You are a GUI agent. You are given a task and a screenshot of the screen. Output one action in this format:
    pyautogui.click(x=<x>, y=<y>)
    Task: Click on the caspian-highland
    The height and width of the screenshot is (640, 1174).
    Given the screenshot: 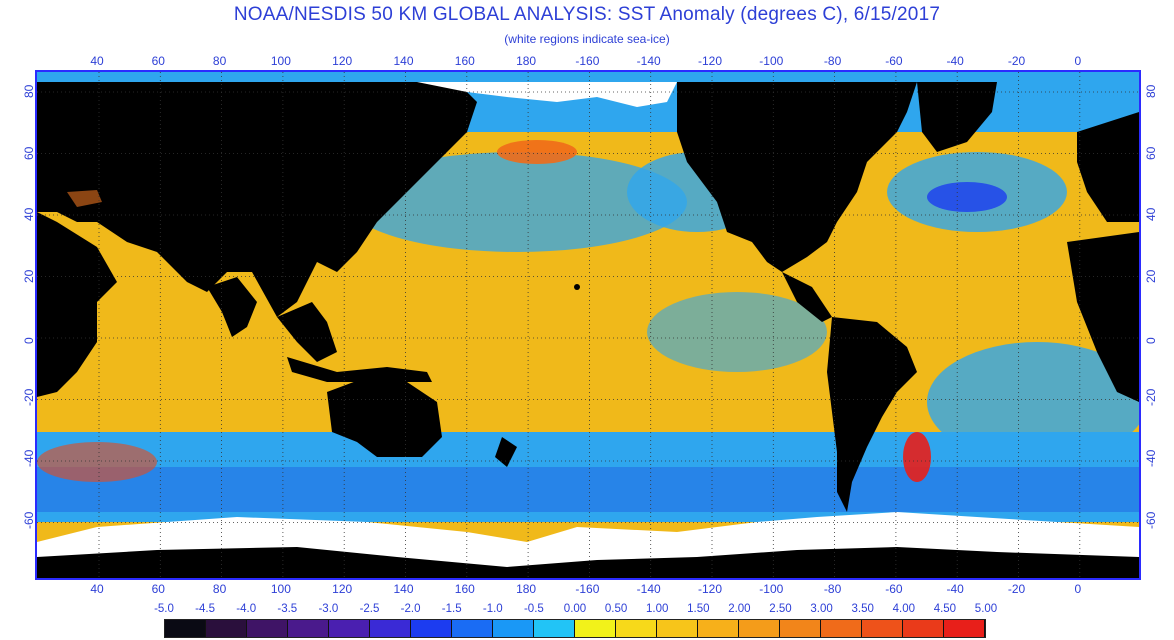 What is the action you would take?
    pyautogui.click(x=84, y=198)
    